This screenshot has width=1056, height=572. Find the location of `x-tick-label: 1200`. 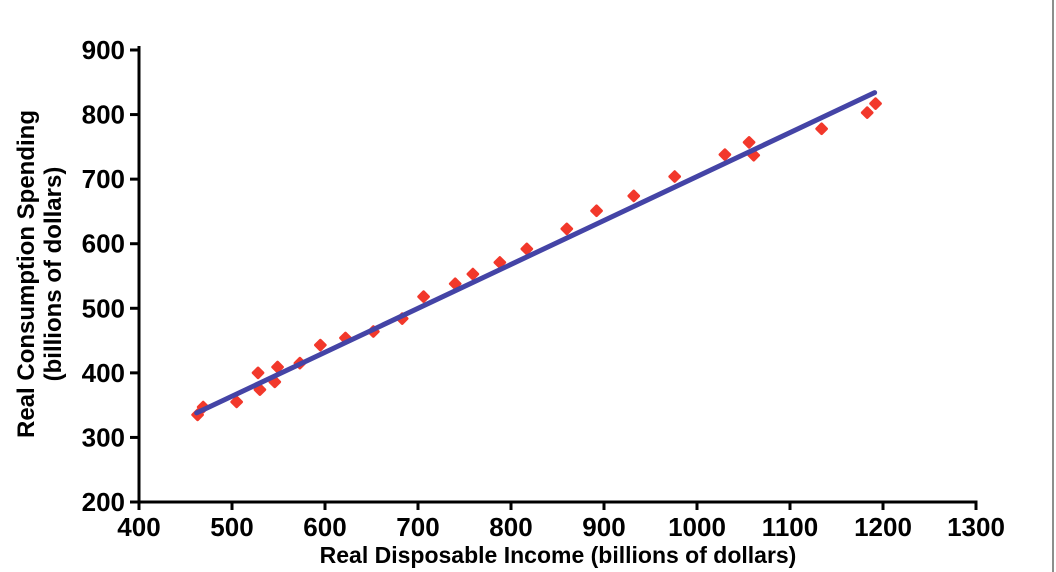

x-tick-label: 1200 is located at coordinates (883, 527).